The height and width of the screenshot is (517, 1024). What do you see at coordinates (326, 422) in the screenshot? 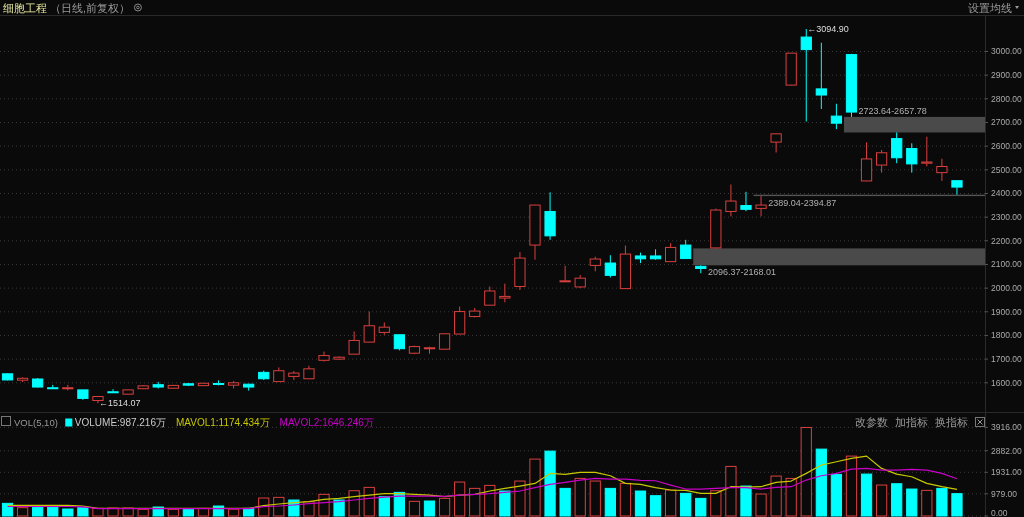
I see `text: MAVOL2:1646.246万` at bounding box center [326, 422].